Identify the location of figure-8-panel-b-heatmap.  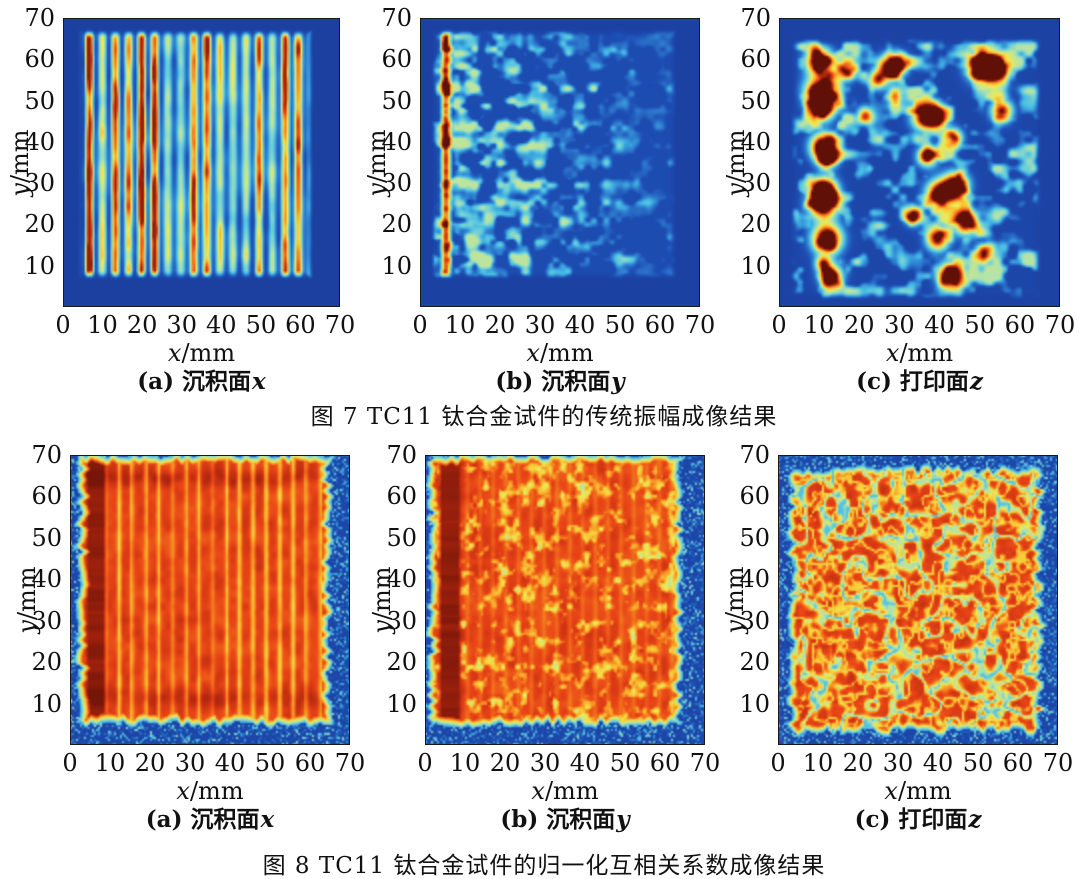
(565, 600).